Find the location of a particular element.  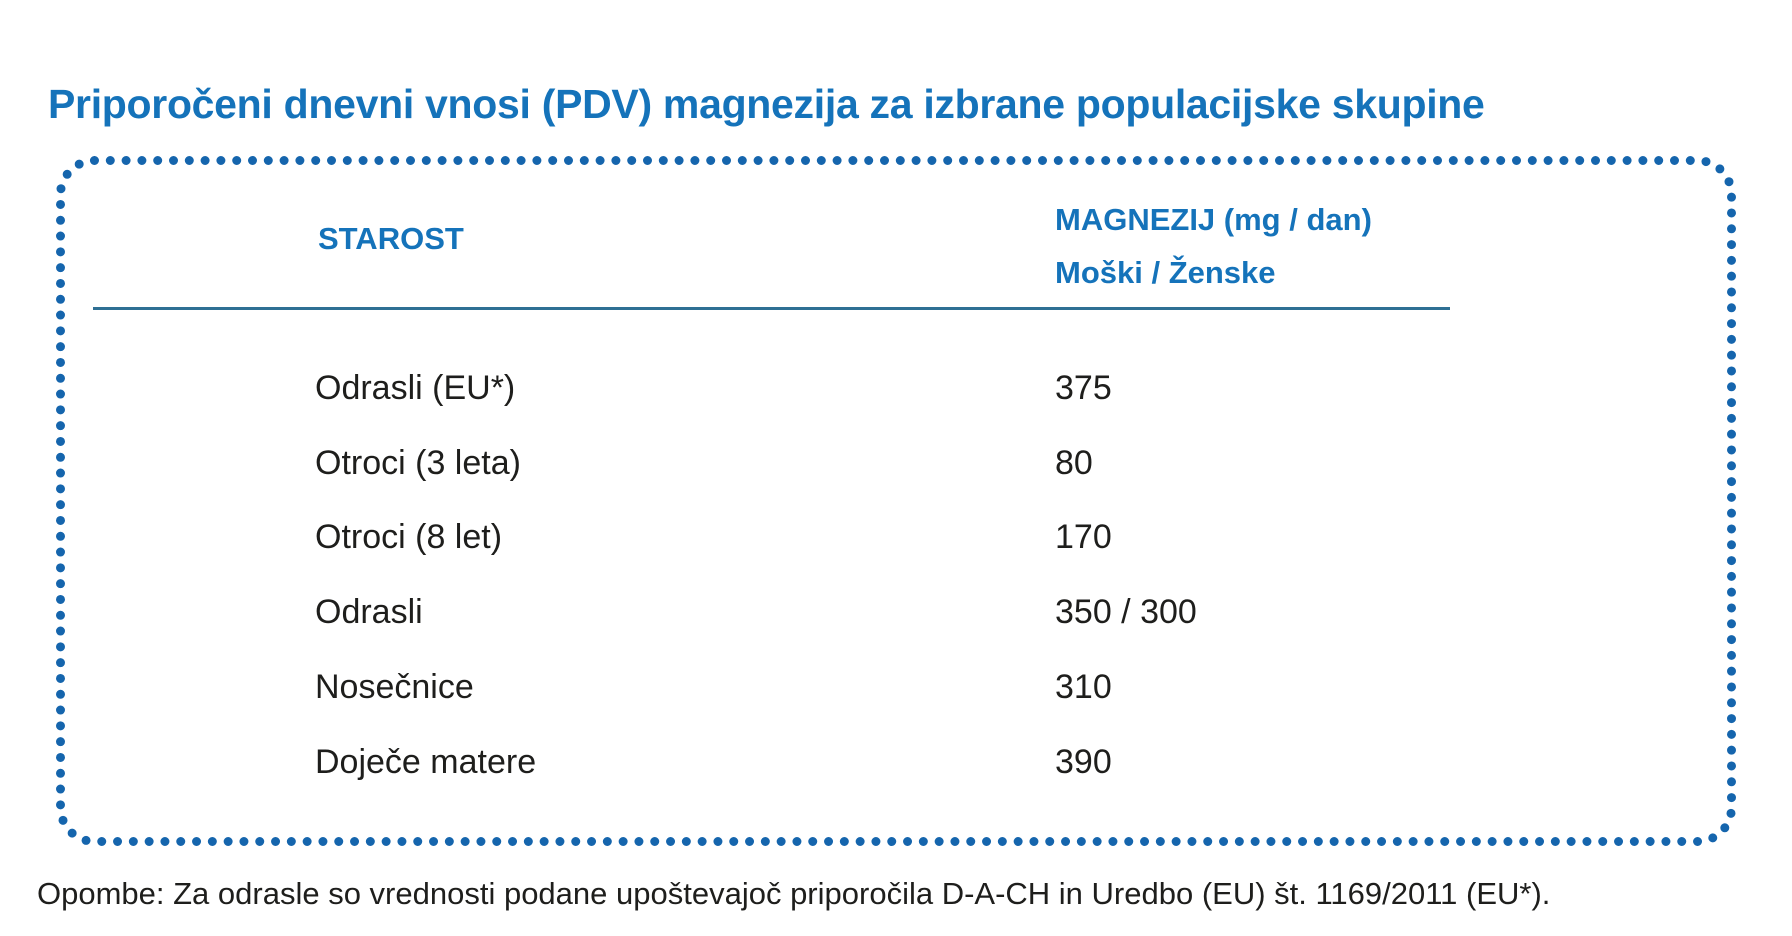

row-label: Otroci (3 leta) is located at coordinates (418, 462).